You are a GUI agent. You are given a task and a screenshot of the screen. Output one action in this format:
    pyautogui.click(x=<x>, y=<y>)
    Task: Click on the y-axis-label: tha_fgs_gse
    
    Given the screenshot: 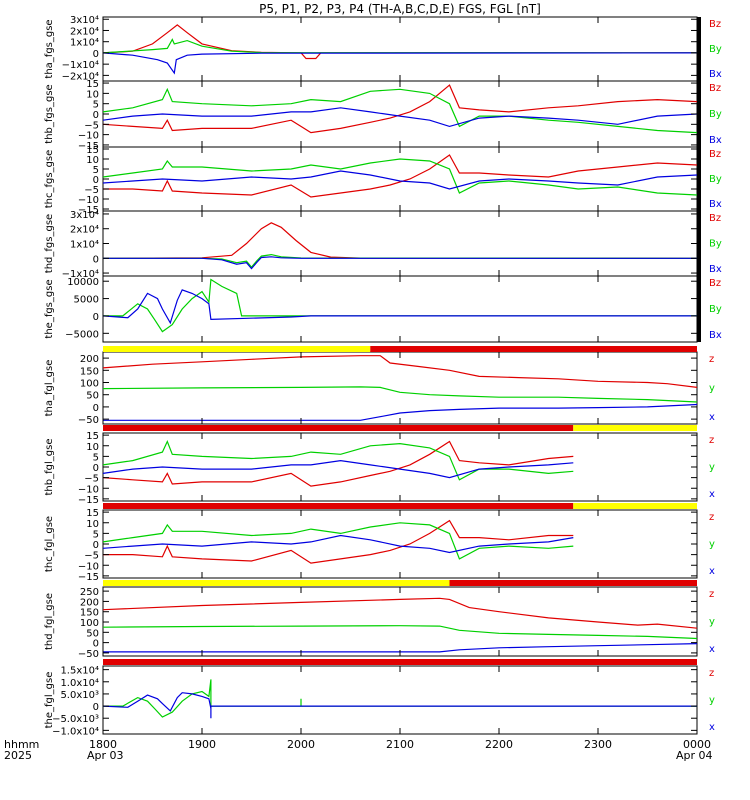 What is the action you would take?
    pyautogui.click(x=49, y=48)
    